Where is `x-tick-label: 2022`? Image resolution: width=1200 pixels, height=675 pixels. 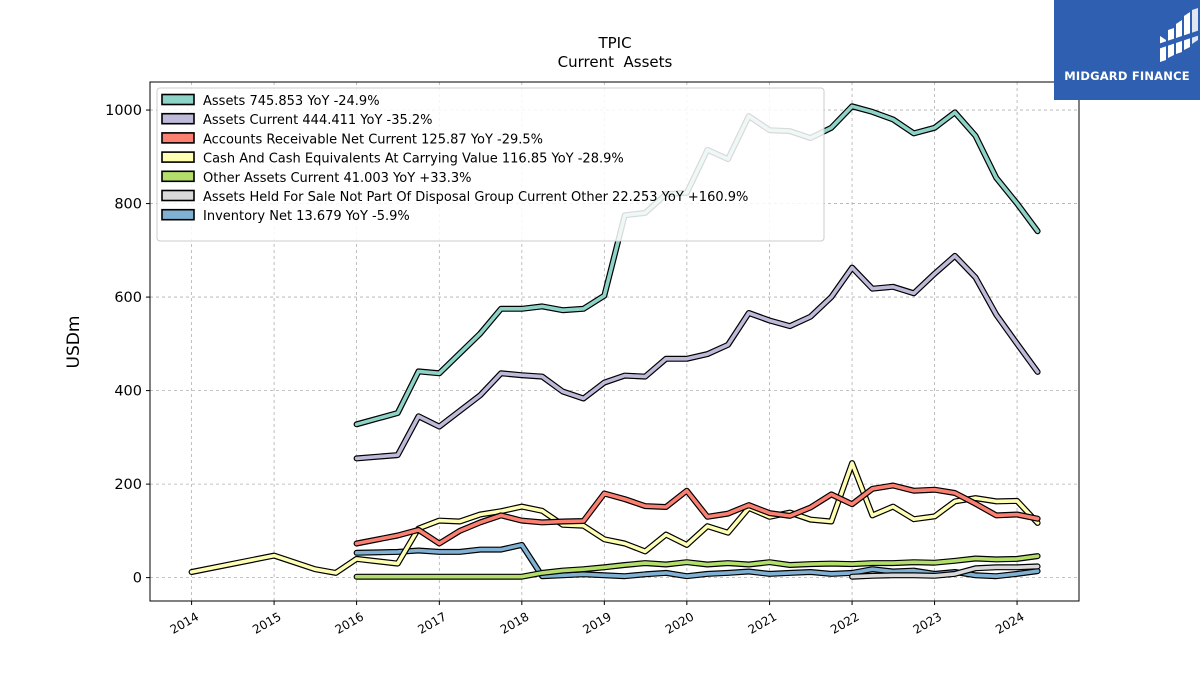
x-tick-label: 2022 is located at coordinates (844, 622).